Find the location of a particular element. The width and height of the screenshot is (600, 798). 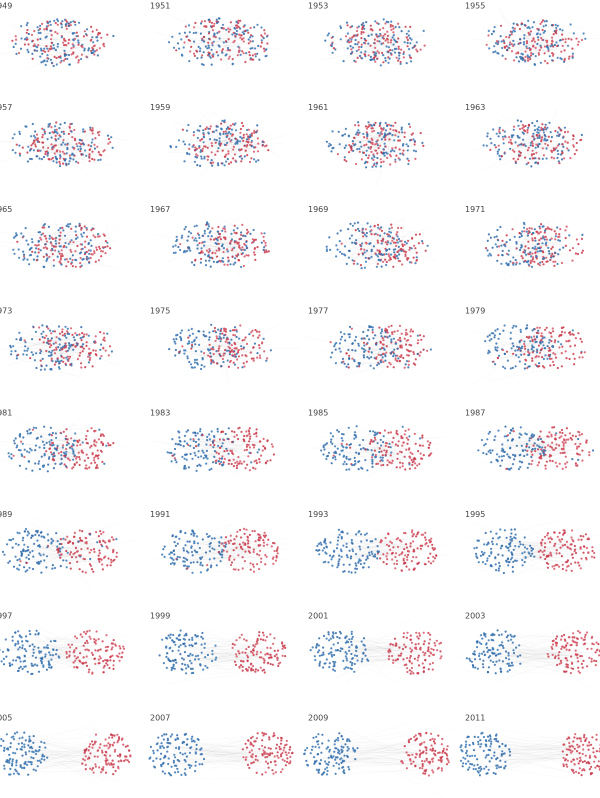

network-panel: 1959 is located at coordinates (217, 138).